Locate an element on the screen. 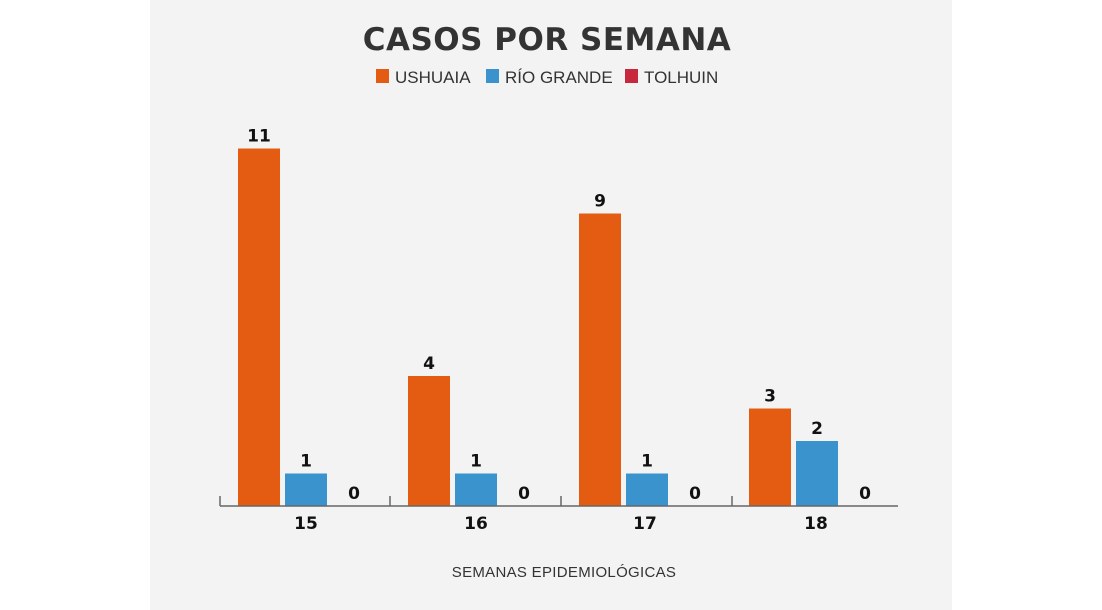 This screenshot has width=1102, height=610. tick-label: 16 is located at coordinates (476, 524).